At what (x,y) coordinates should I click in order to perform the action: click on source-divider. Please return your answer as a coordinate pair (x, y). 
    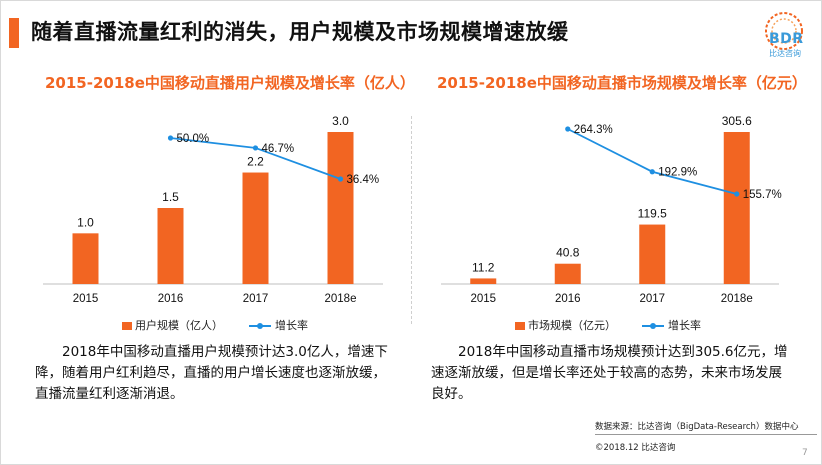
    Looking at the image, I should click on (706, 434).